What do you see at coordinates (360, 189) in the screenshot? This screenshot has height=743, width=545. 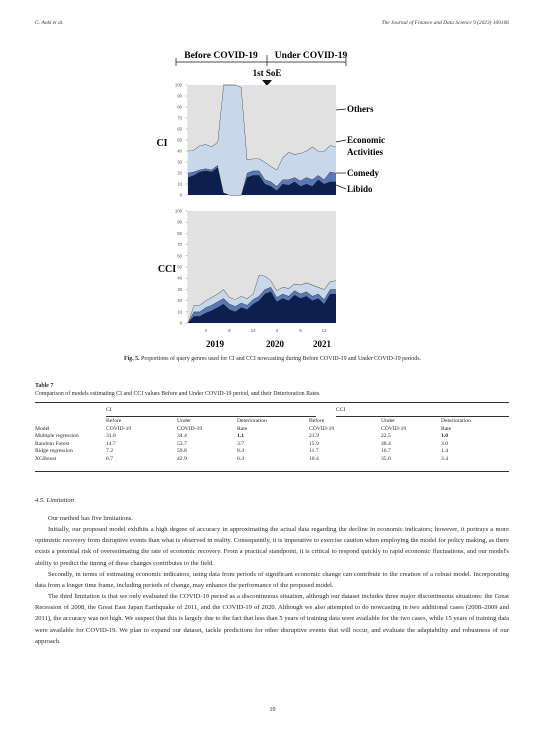 I see `legend-libido: Libido` at bounding box center [360, 189].